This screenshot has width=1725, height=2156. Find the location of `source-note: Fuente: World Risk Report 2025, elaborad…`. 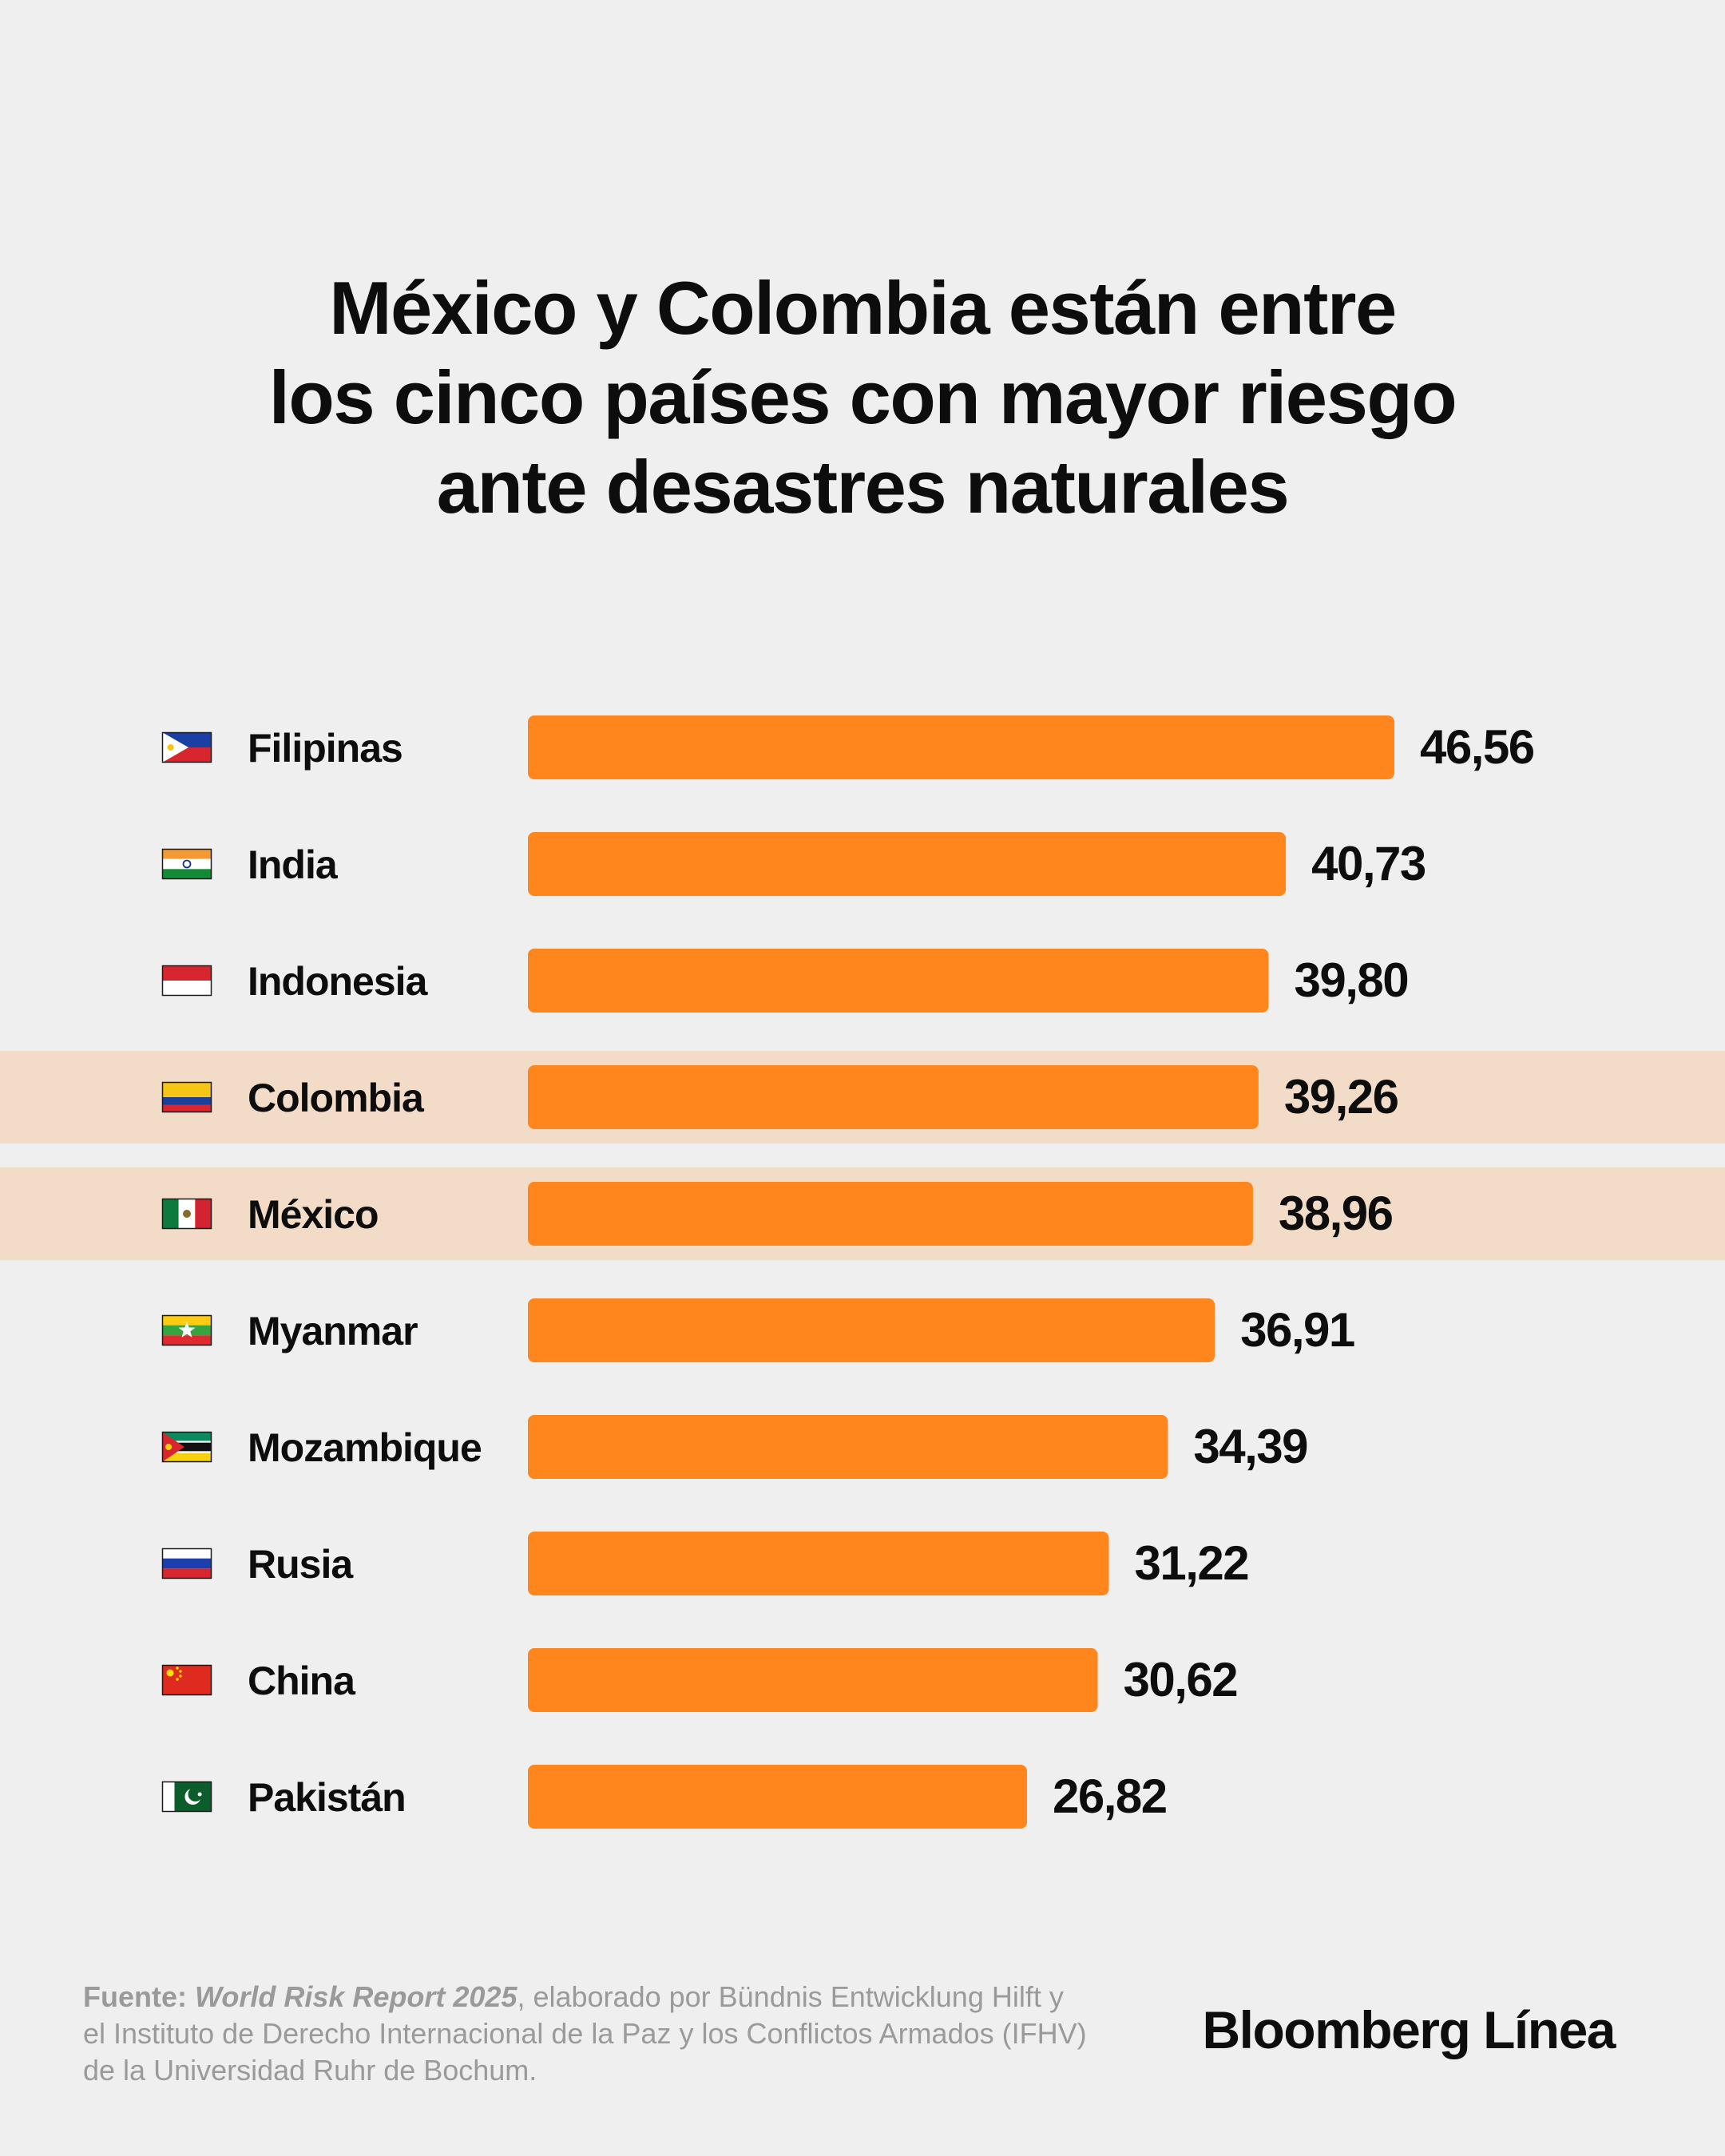

source-note: Fuente: World Risk Report 2025, elaborad… is located at coordinates (586, 2034).